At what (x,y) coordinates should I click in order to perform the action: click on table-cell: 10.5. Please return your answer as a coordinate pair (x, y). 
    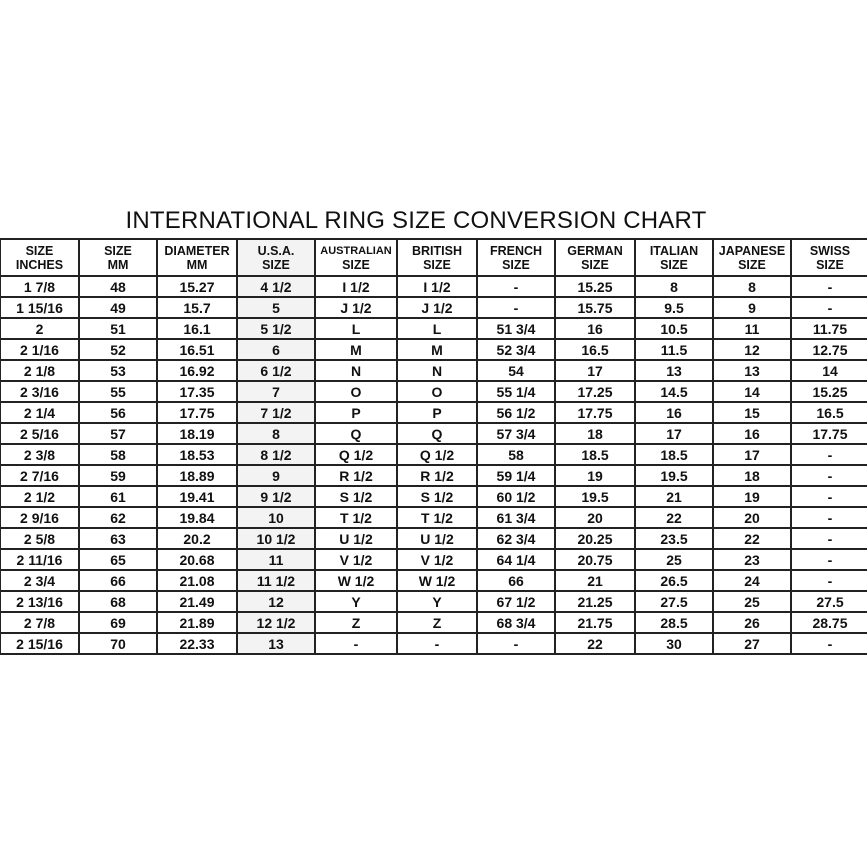
    Looking at the image, I should click on (674, 328).